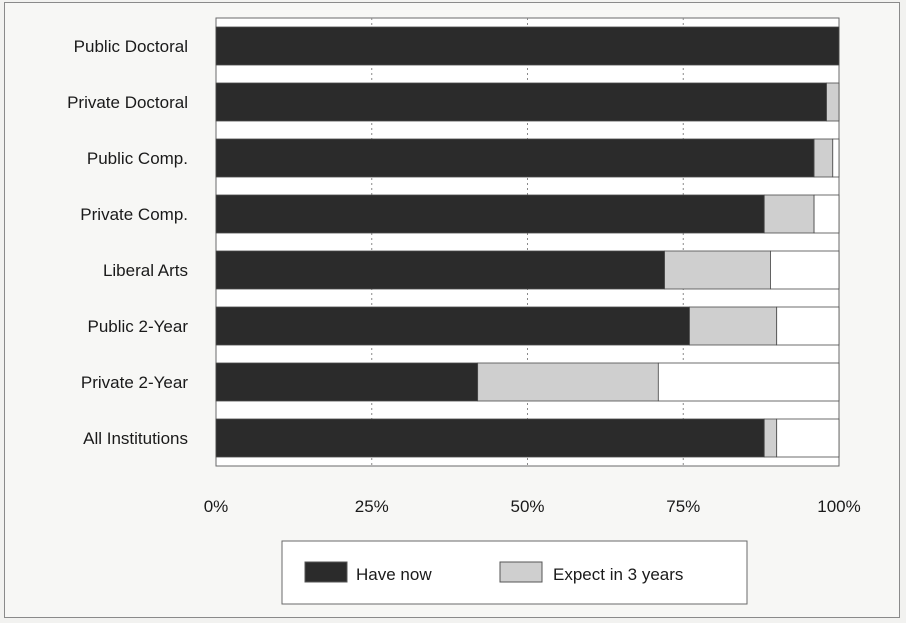 The height and width of the screenshot is (623, 906). What do you see at coordinates (135, 438) in the screenshot?
I see `category-label: All Institutions` at bounding box center [135, 438].